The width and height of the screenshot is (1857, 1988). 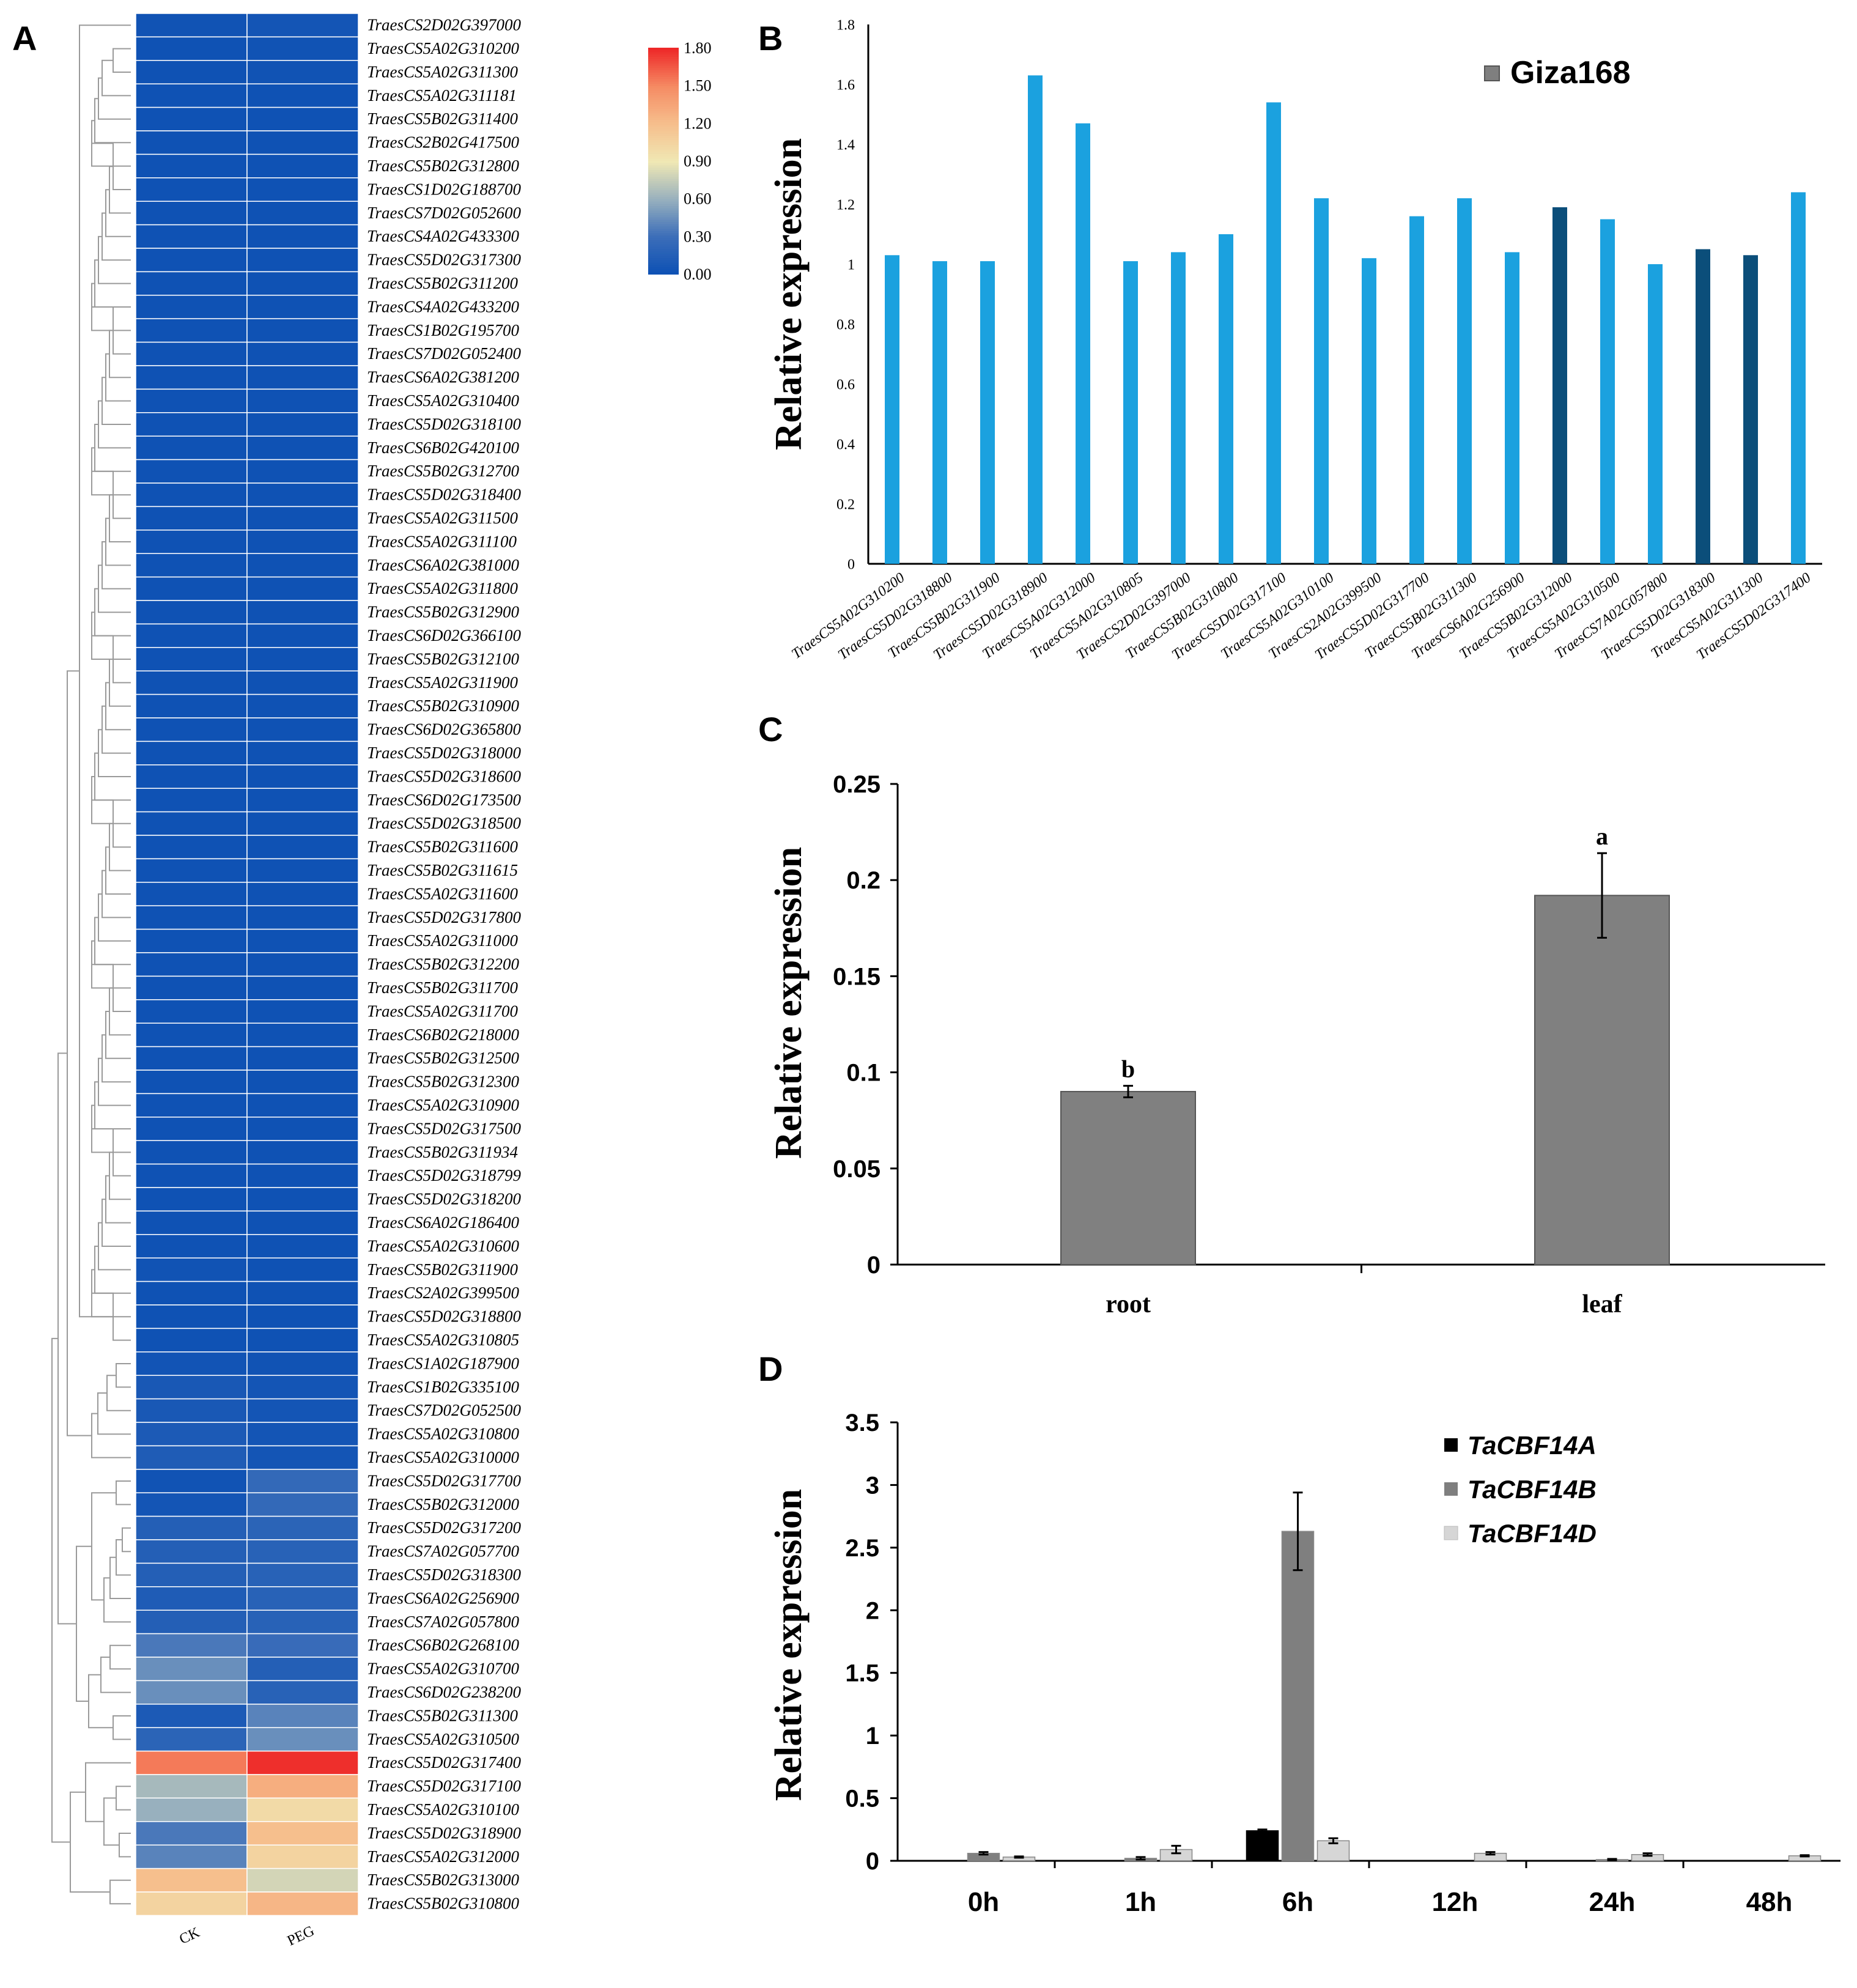 What do you see at coordinates (445, 1410) in the screenshot?
I see `gene-label: TraesCS7D02G052500` at bounding box center [445, 1410].